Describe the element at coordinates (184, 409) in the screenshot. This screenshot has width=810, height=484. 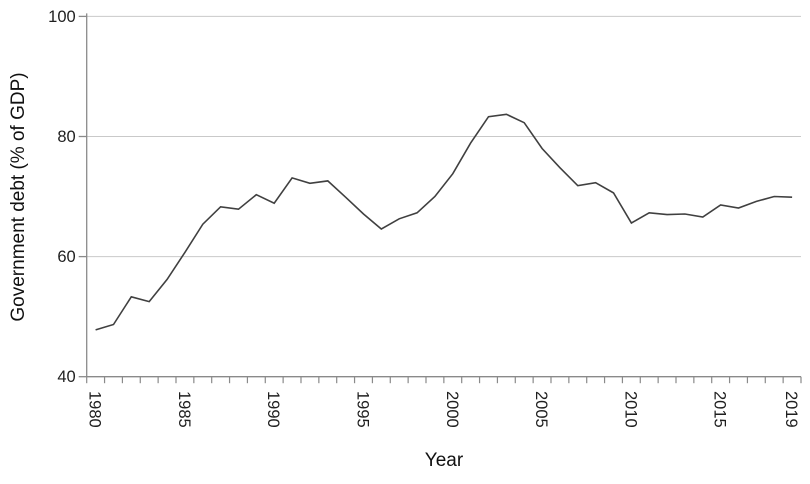
I see `x-tick-label: 1985` at that location.